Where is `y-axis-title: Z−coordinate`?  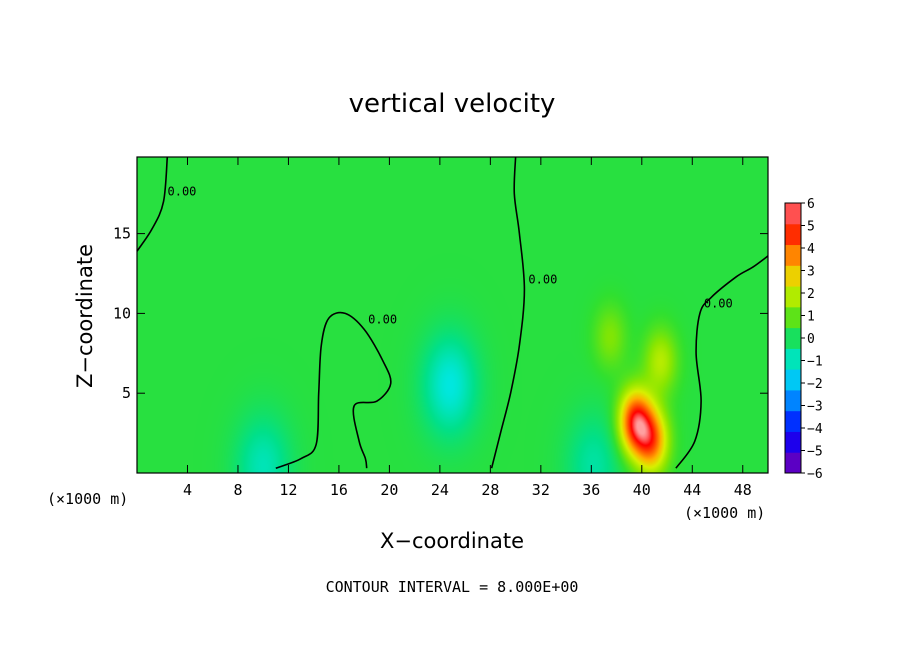
y-axis-title: Z−coordinate is located at coordinates (85, 316).